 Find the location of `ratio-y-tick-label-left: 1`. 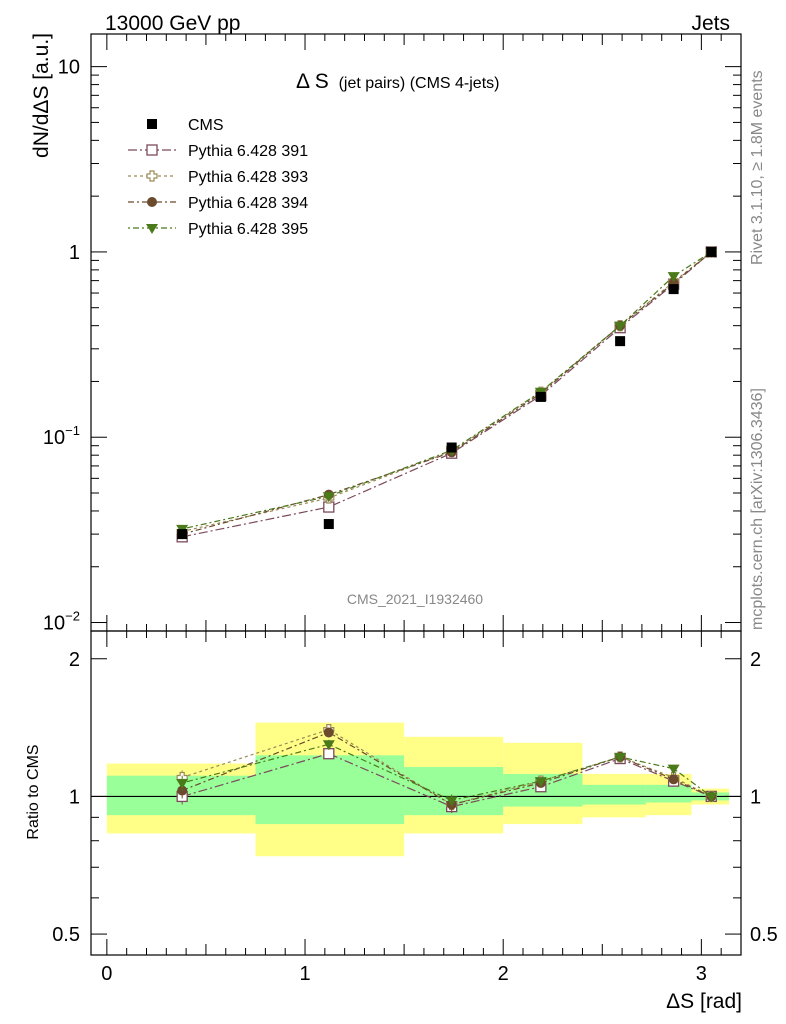

ratio-y-tick-label-left: 1 is located at coordinates (74, 797).